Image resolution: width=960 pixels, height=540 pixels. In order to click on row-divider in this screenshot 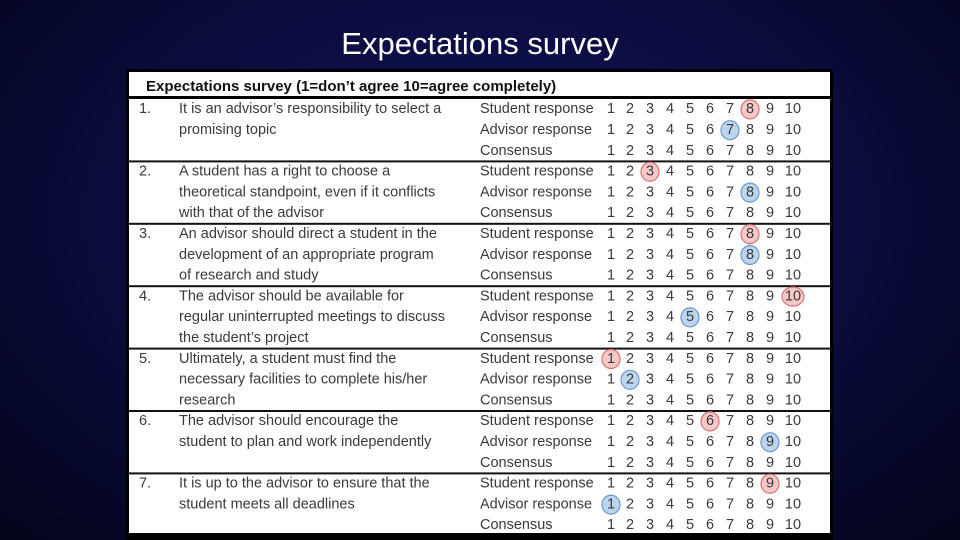, I will do `click(479, 348)`.